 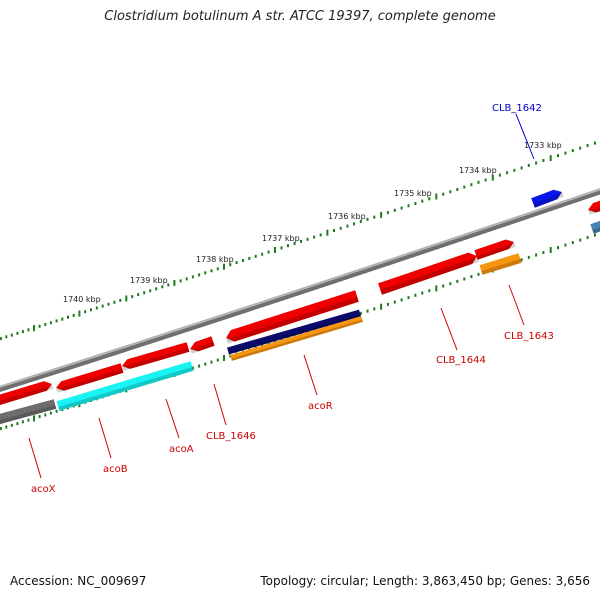 What do you see at coordinates (28, 412) in the screenshot?
I see `gene-lower-acox` at bounding box center [28, 412].